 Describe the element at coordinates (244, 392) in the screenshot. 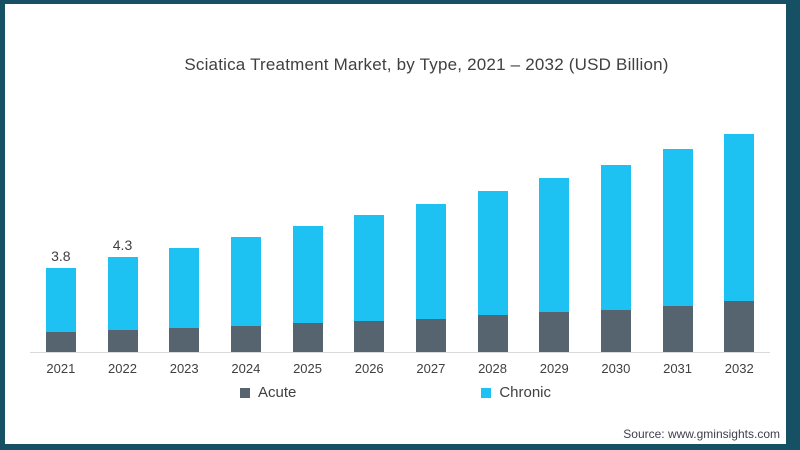

I see `legend-swatch-acute` at that location.